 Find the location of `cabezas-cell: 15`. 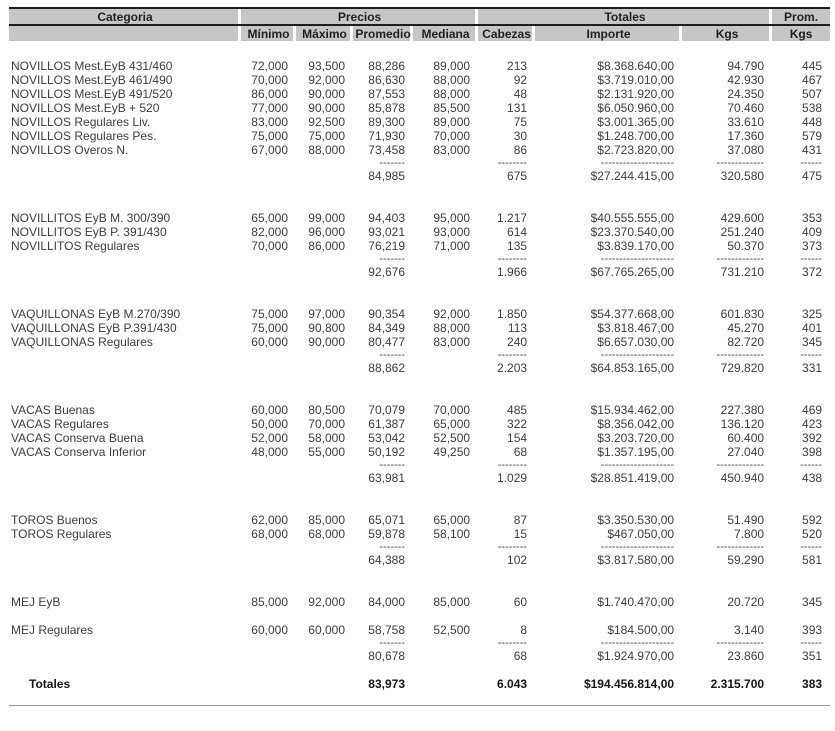

cabezas-cell: 15 is located at coordinates (520, 534).